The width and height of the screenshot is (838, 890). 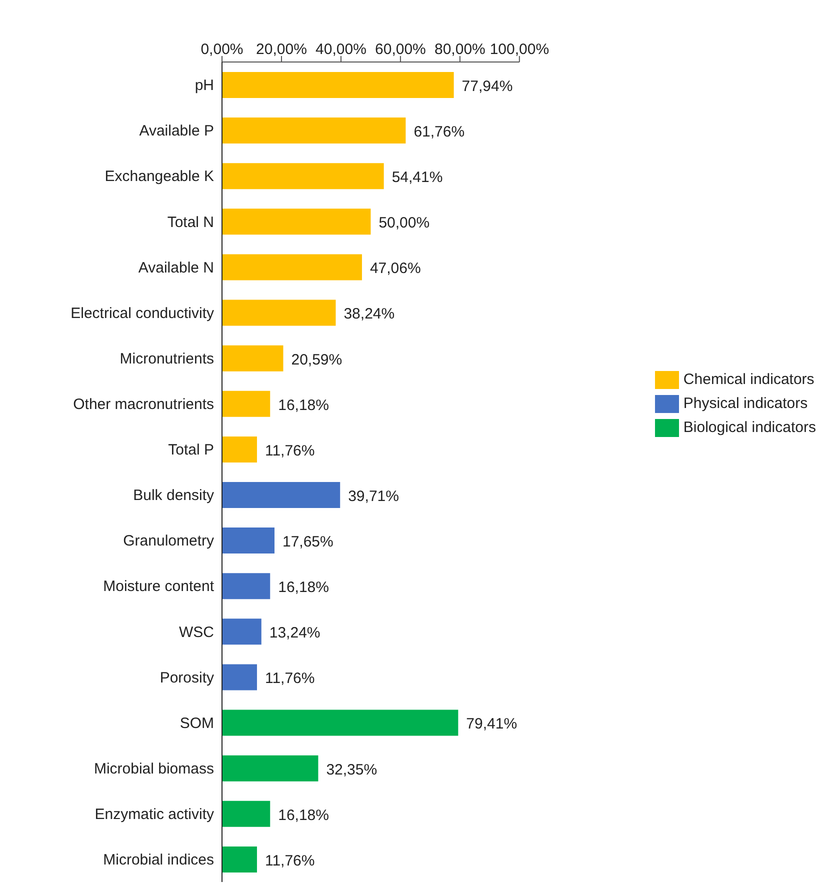 I want to click on y-tick-label: Exchangeable K, so click(x=159, y=177).